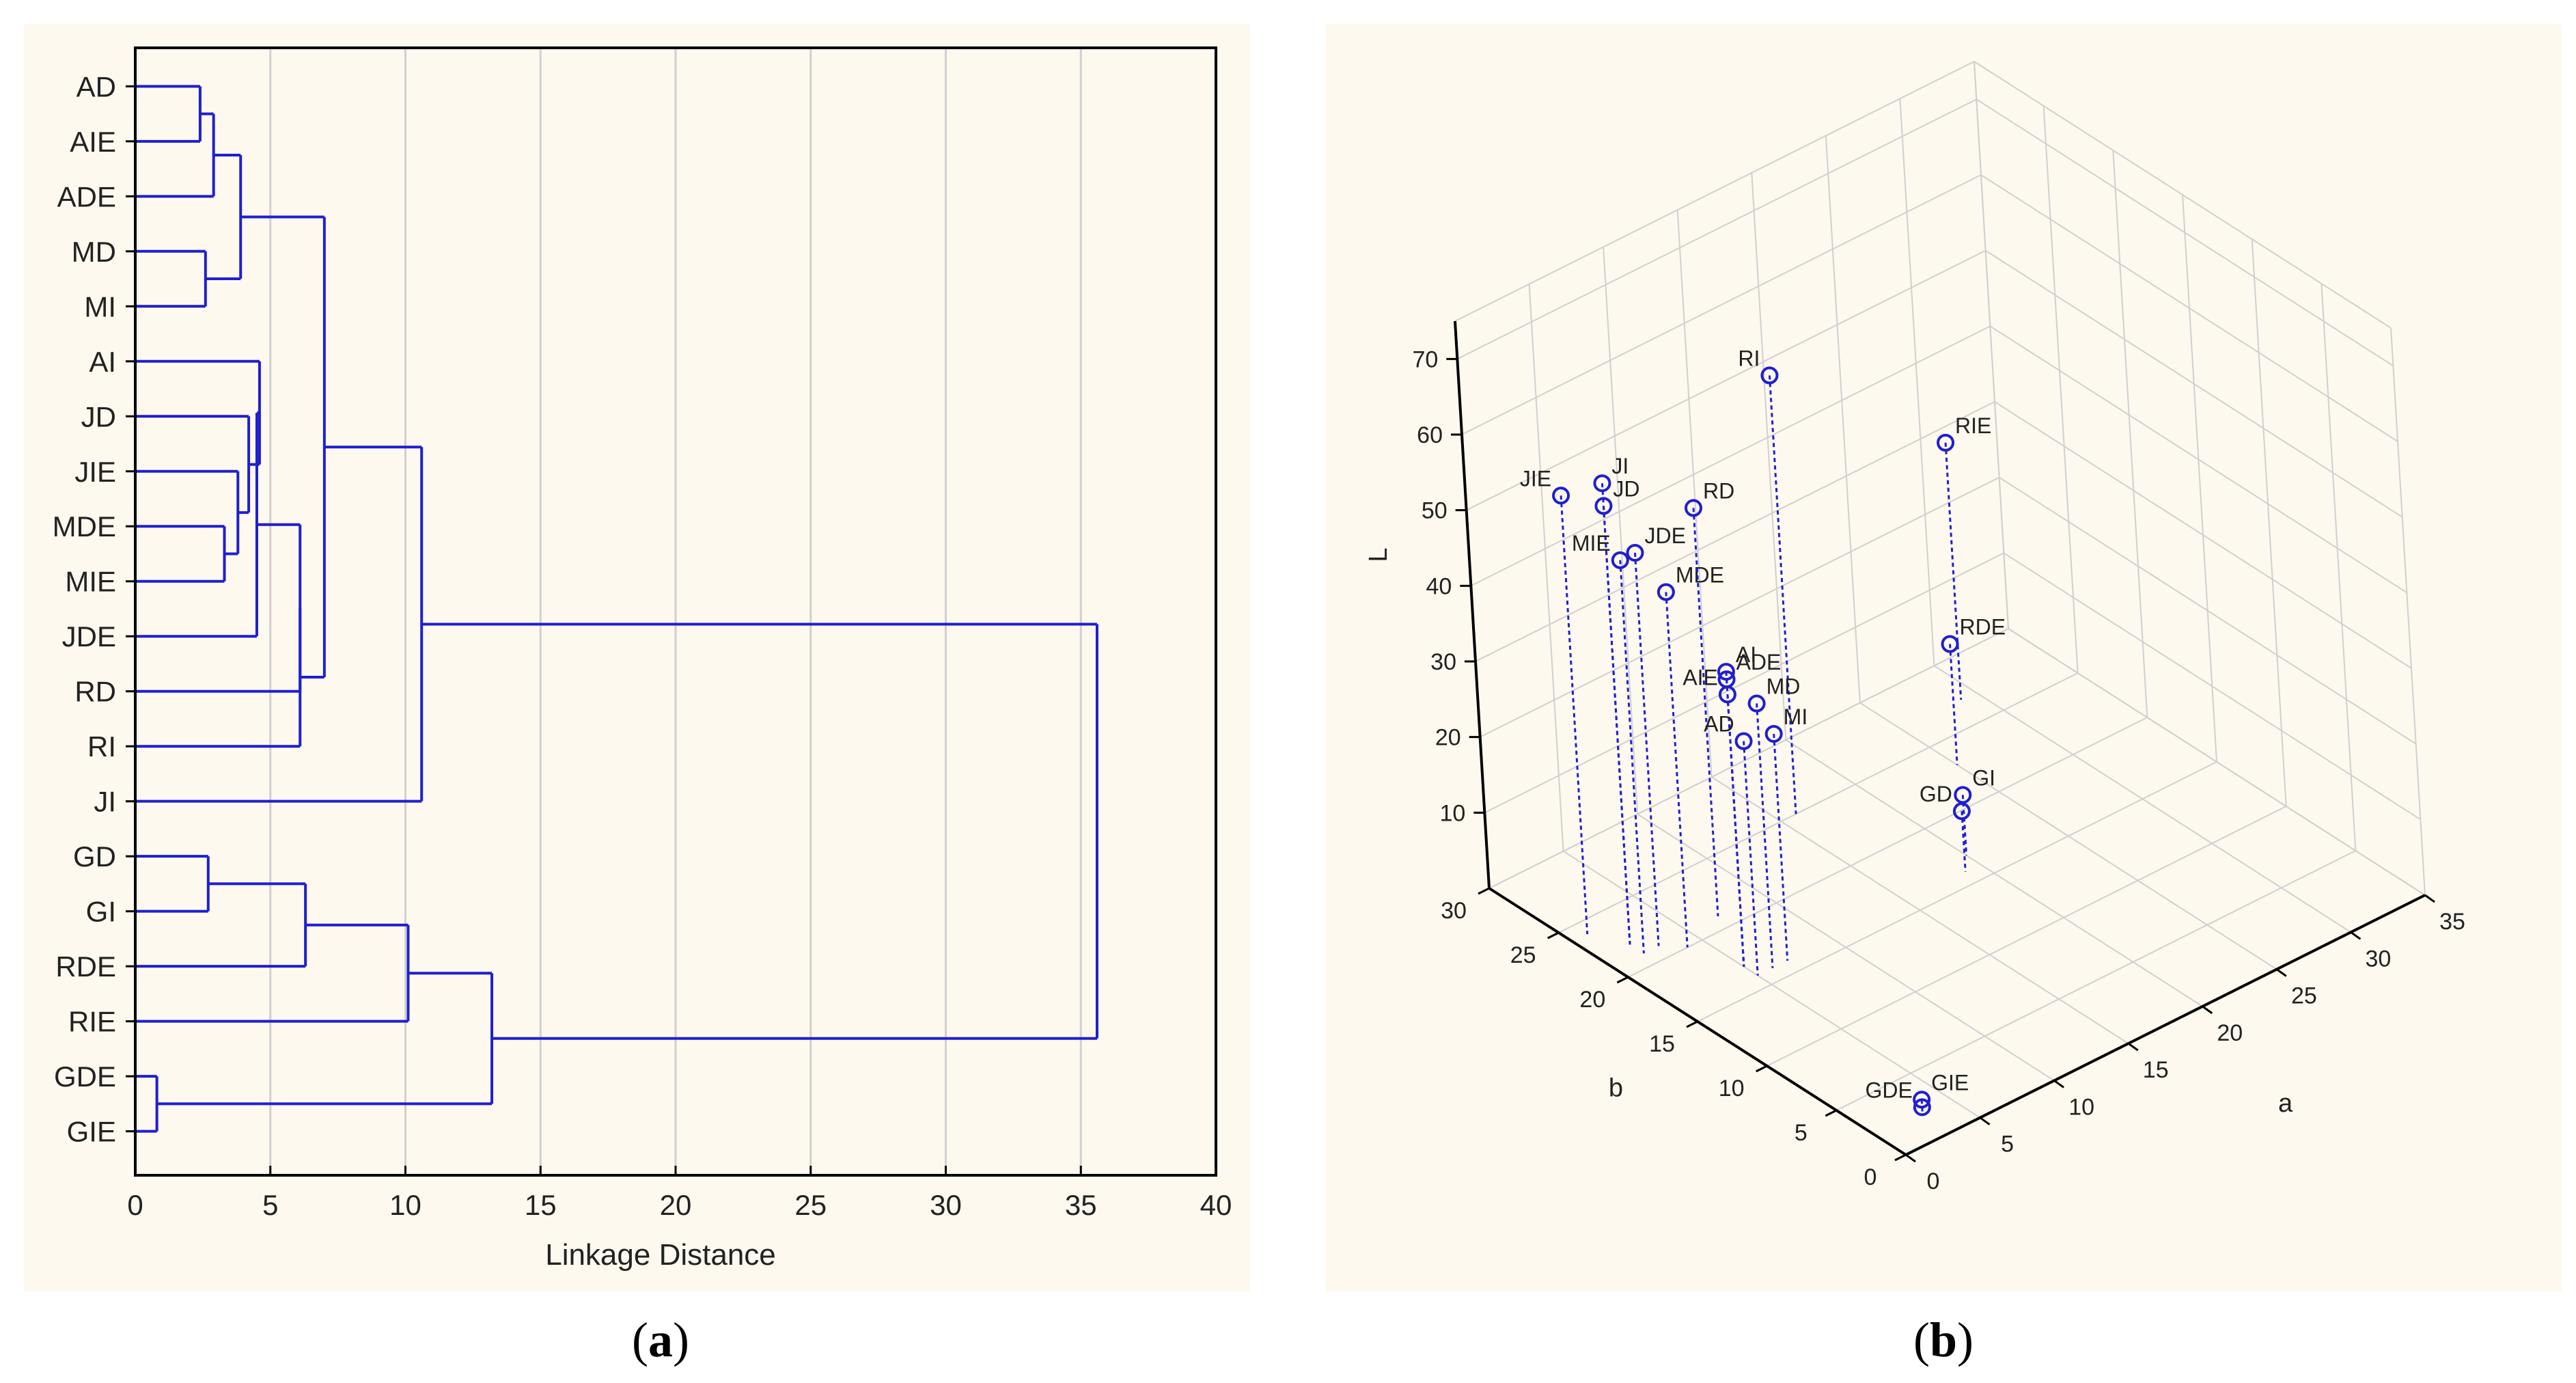 The width and height of the screenshot is (2576, 1383). What do you see at coordinates (98, 416) in the screenshot?
I see `leaf-label: JD` at bounding box center [98, 416].